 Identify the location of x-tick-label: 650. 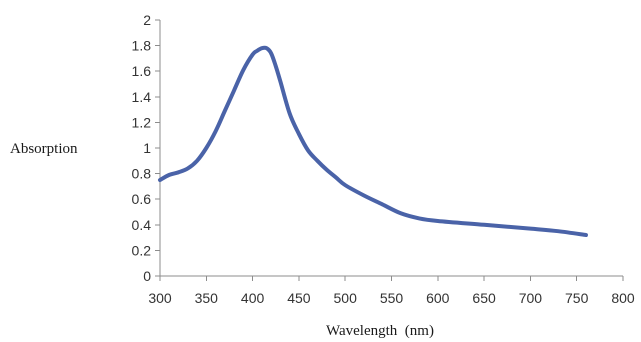
(484, 298).